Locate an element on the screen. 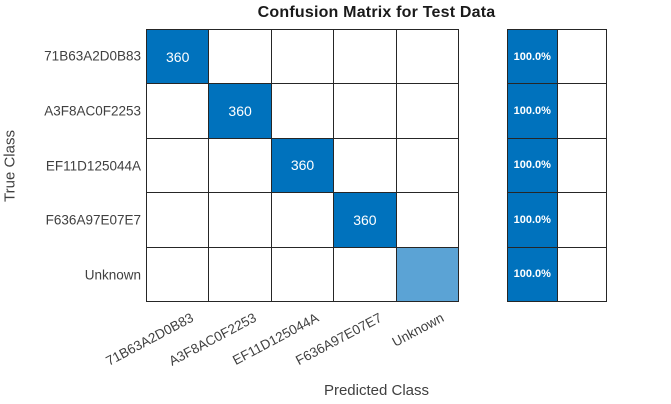 This screenshot has width=671, height=404. x-axis-label: Predicted Class is located at coordinates (376, 390).